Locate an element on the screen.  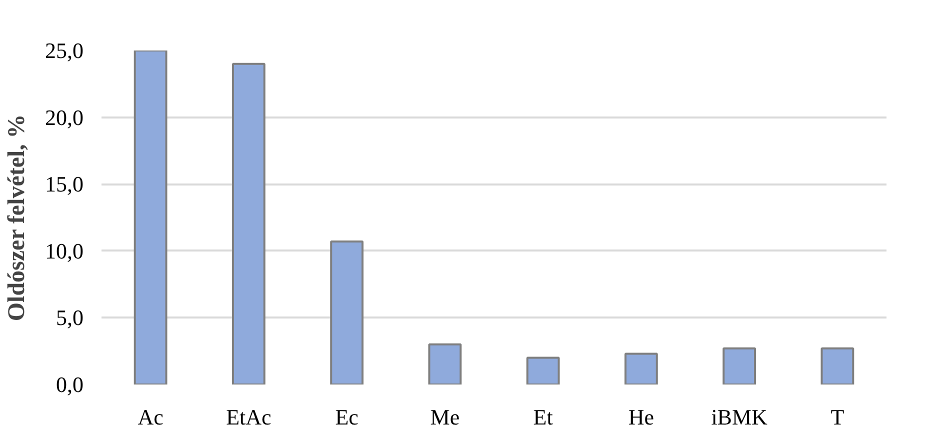
y-tick-label: 15,0 is located at coordinates (64, 184).